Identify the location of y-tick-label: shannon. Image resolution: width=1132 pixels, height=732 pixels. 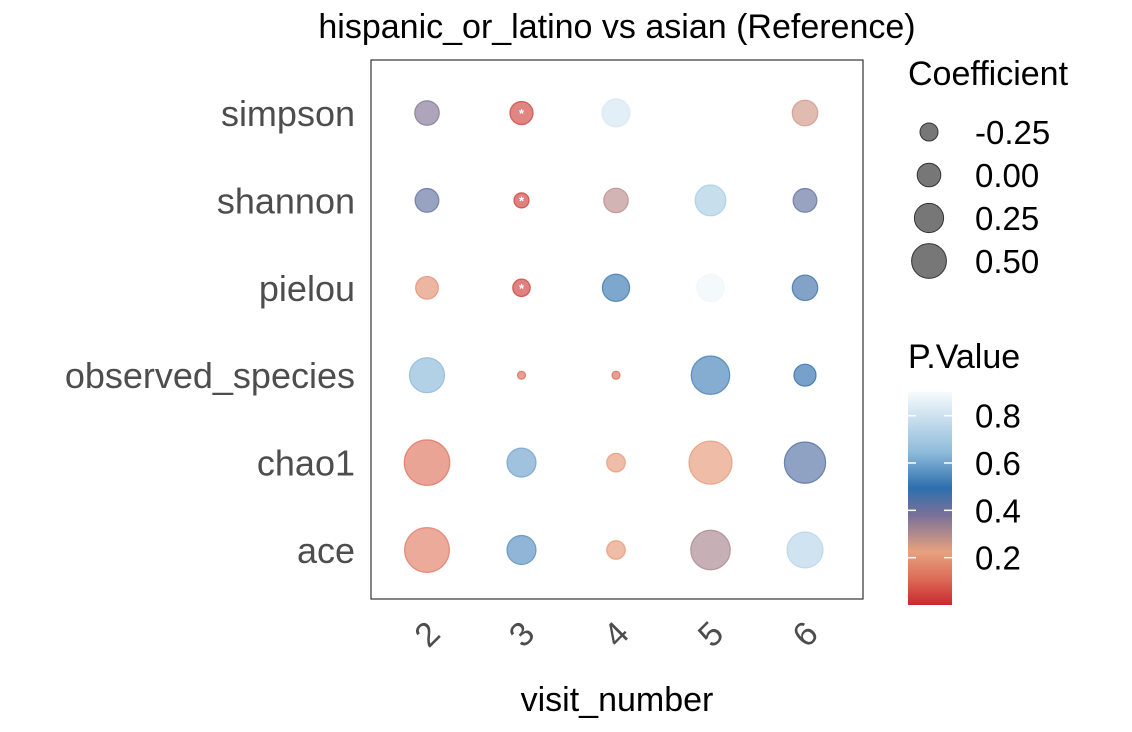
(286, 200).